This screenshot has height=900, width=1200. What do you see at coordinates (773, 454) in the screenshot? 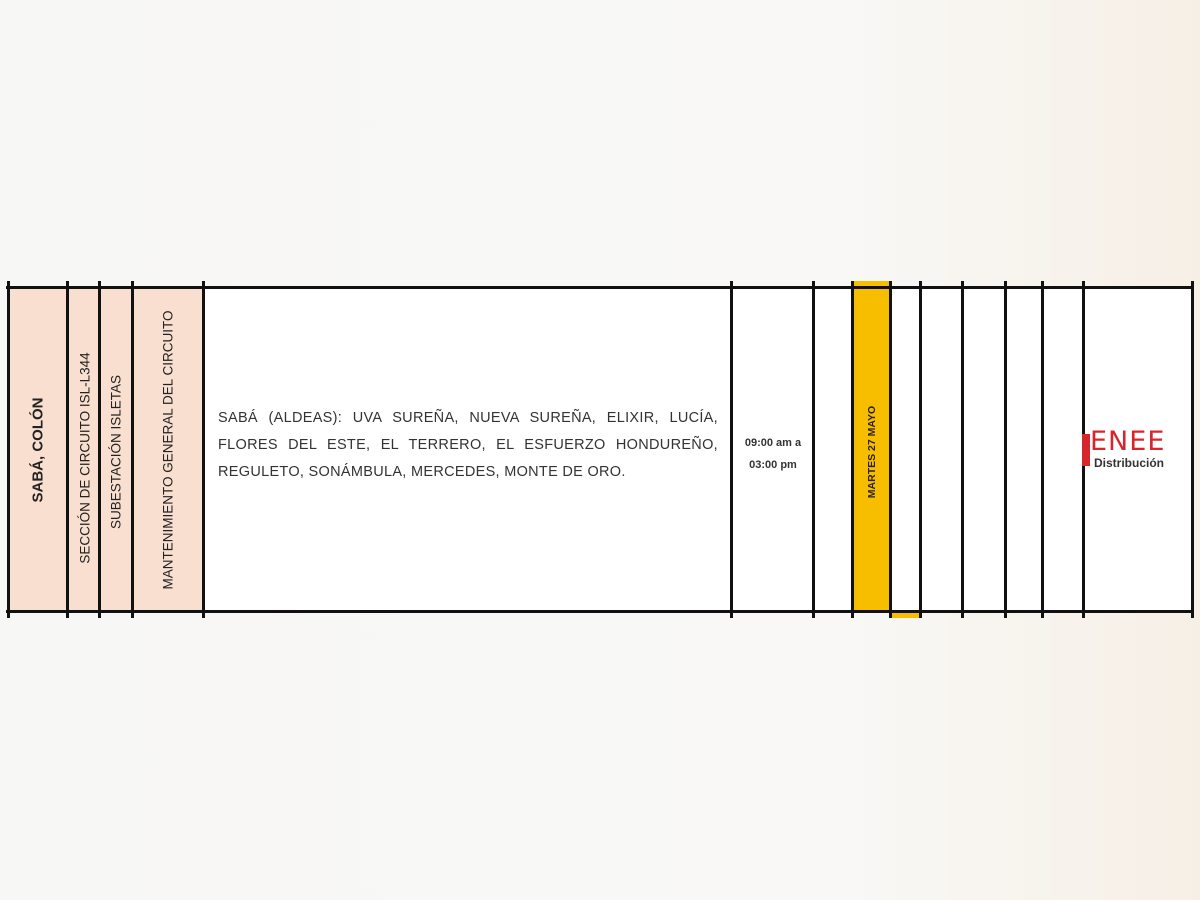
I see `time-range: 09:00 am a 03:00 pm` at bounding box center [773, 454].